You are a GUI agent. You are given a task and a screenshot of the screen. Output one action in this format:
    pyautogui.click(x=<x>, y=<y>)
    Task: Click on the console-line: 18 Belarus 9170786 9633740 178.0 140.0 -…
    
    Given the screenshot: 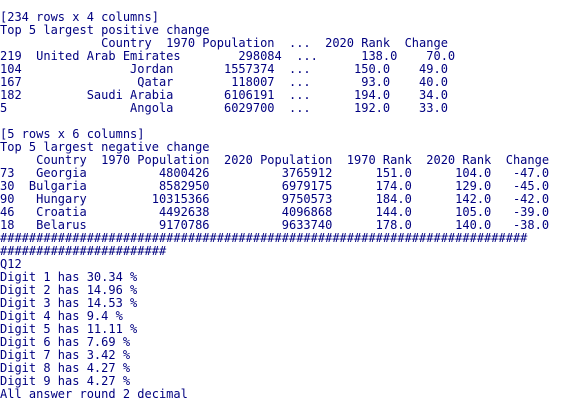 What is the action you would take?
    pyautogui.click(x=275, y=225)
    